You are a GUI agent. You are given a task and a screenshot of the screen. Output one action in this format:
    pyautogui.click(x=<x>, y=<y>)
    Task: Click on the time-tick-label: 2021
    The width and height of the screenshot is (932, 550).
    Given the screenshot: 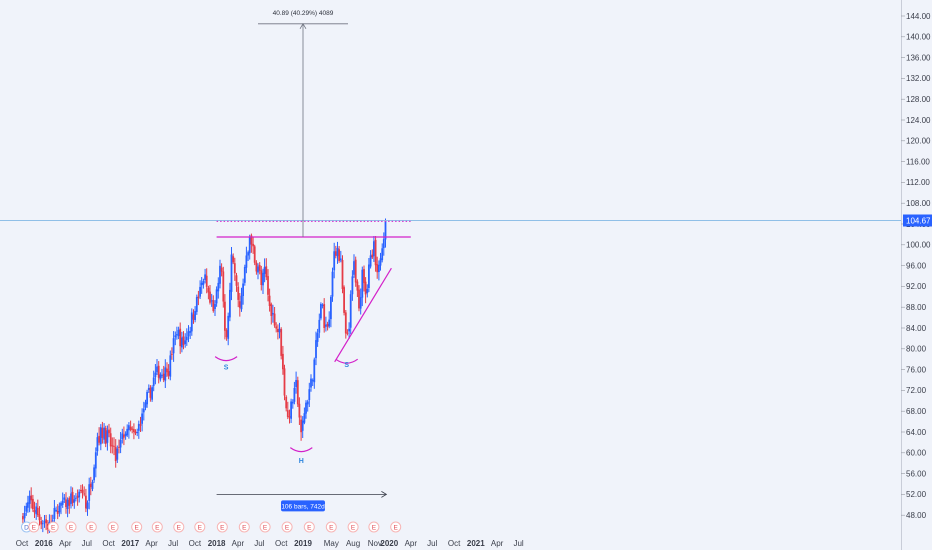 What is the action you would take?
    pyautogui.click(x=476, y=543)
    